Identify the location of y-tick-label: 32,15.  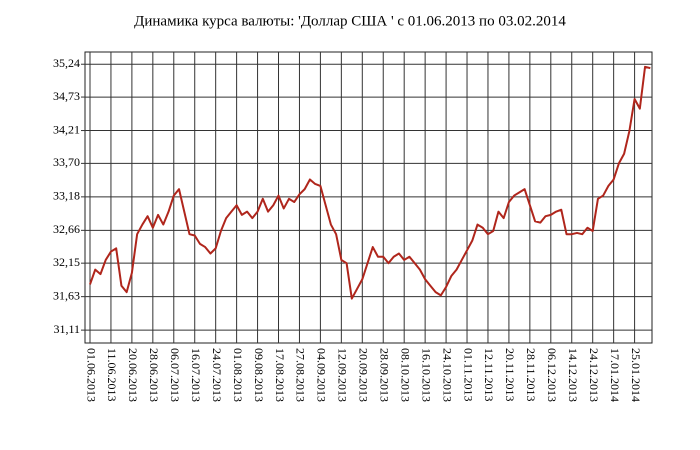
(66, 262).